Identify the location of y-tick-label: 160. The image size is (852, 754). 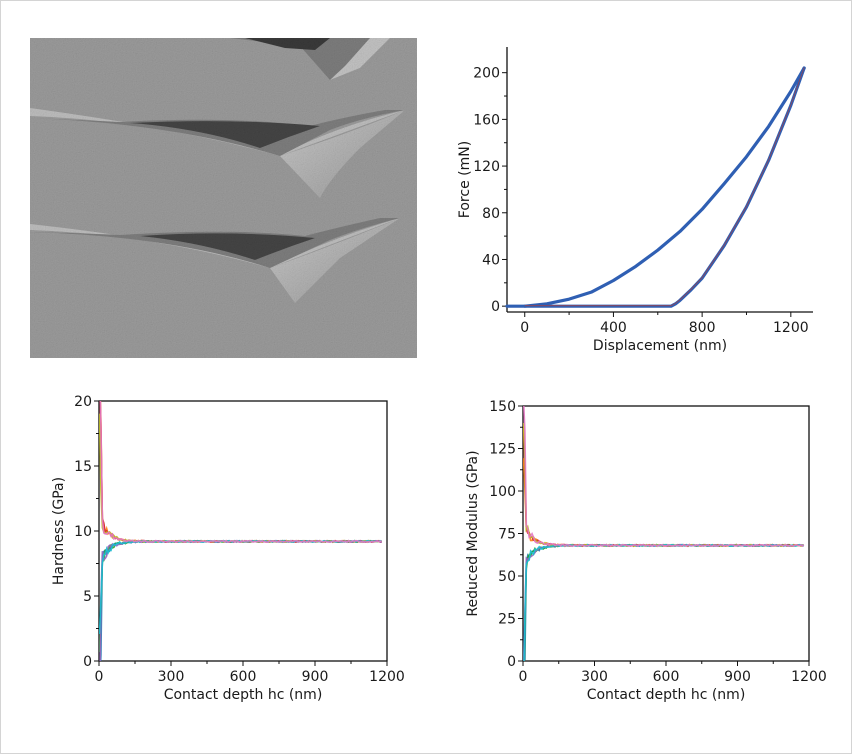
(486, 120).